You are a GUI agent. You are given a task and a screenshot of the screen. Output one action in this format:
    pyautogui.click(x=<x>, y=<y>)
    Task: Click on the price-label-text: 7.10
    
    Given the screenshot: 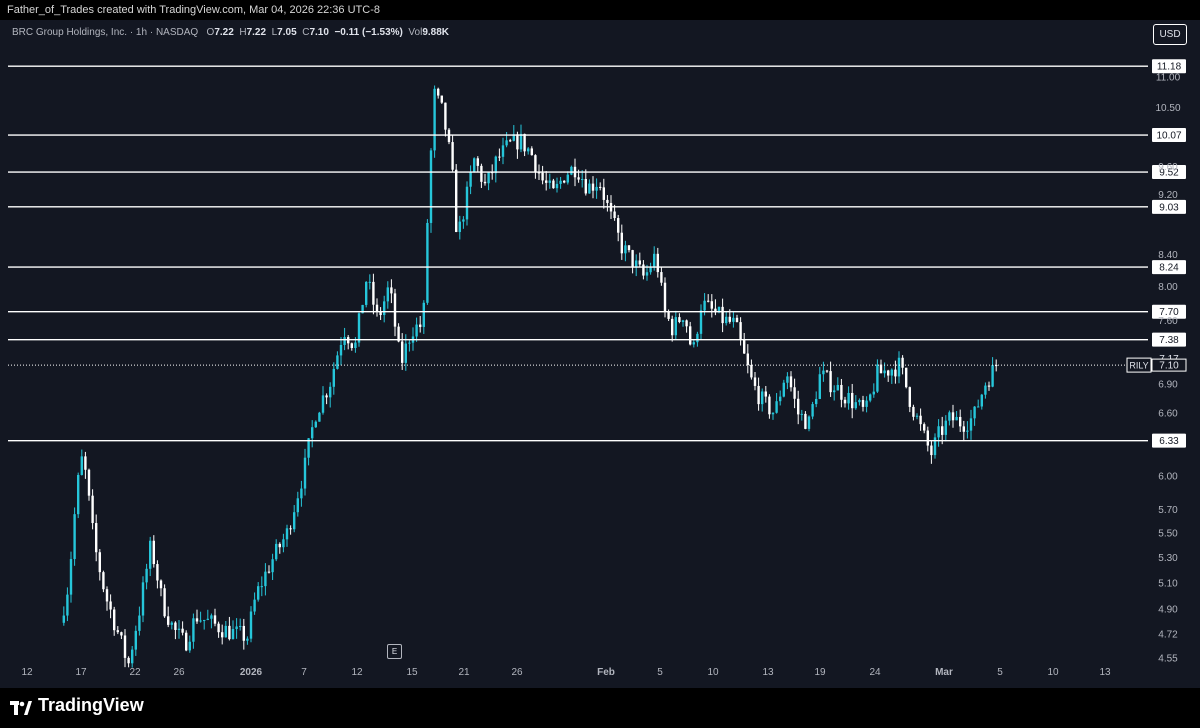 What is the action you would take?
    pyautogui.click(x=1169, y=366)
    